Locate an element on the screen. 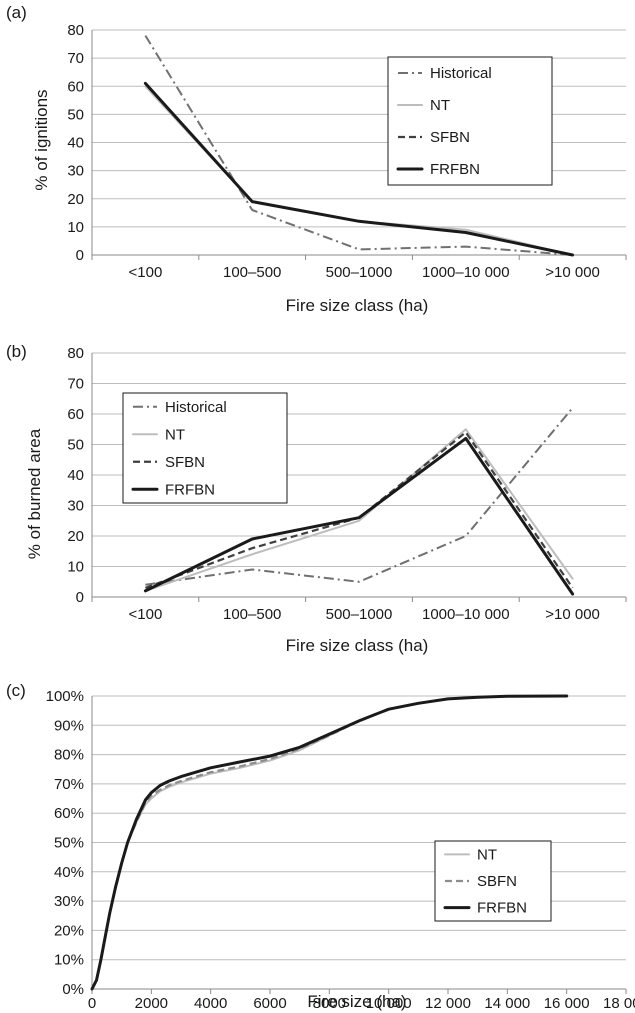 The width and height of the screenshot is (635, 1013). x-tick-label: 0 is located at coordinates (92, 1003).